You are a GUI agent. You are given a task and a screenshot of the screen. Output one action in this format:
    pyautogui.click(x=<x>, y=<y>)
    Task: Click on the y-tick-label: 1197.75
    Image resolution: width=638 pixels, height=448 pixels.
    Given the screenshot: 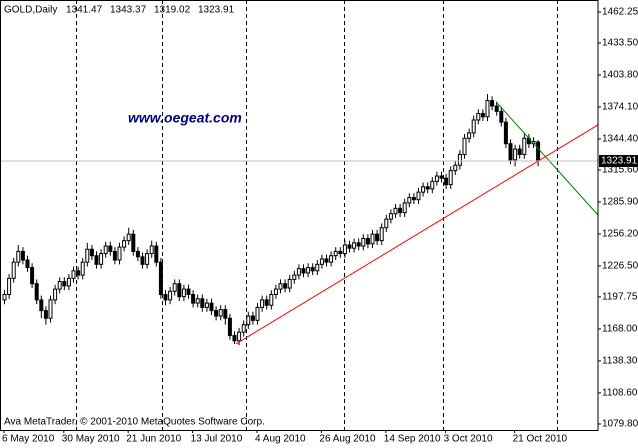 What is the action you would take?
    pyautogui.click(x=620, y=297)
    